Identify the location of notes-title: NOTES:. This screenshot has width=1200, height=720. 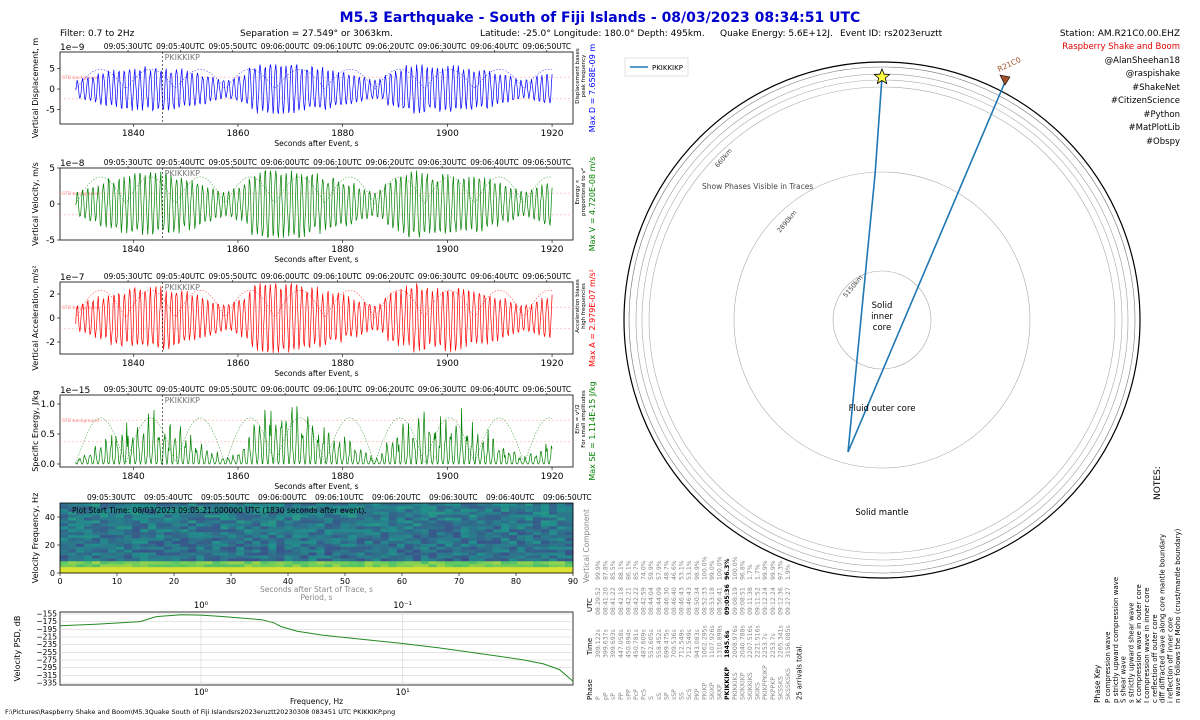
(1158, 483).